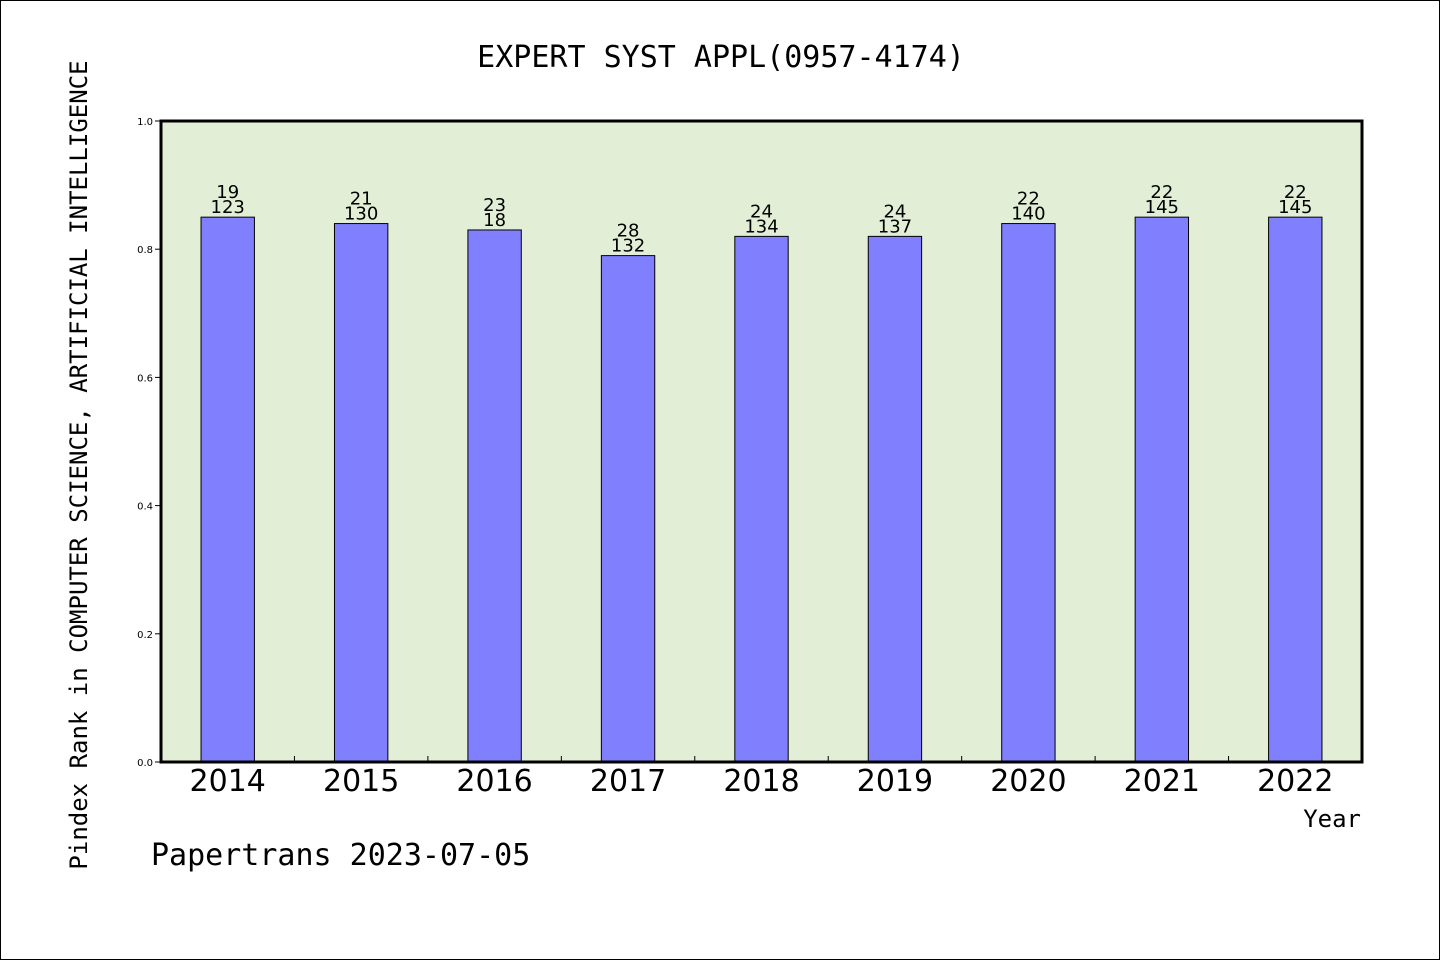  Describe the element at coordinates (145, 378) in the screenshot. I see `y-tick-label: 0.6` at that location.